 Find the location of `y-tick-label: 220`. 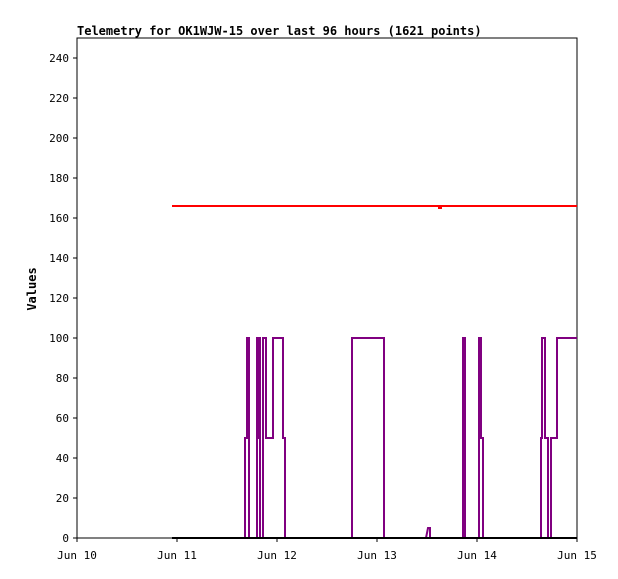

y-tick-label: 220 is located at coordinates (59, 98).